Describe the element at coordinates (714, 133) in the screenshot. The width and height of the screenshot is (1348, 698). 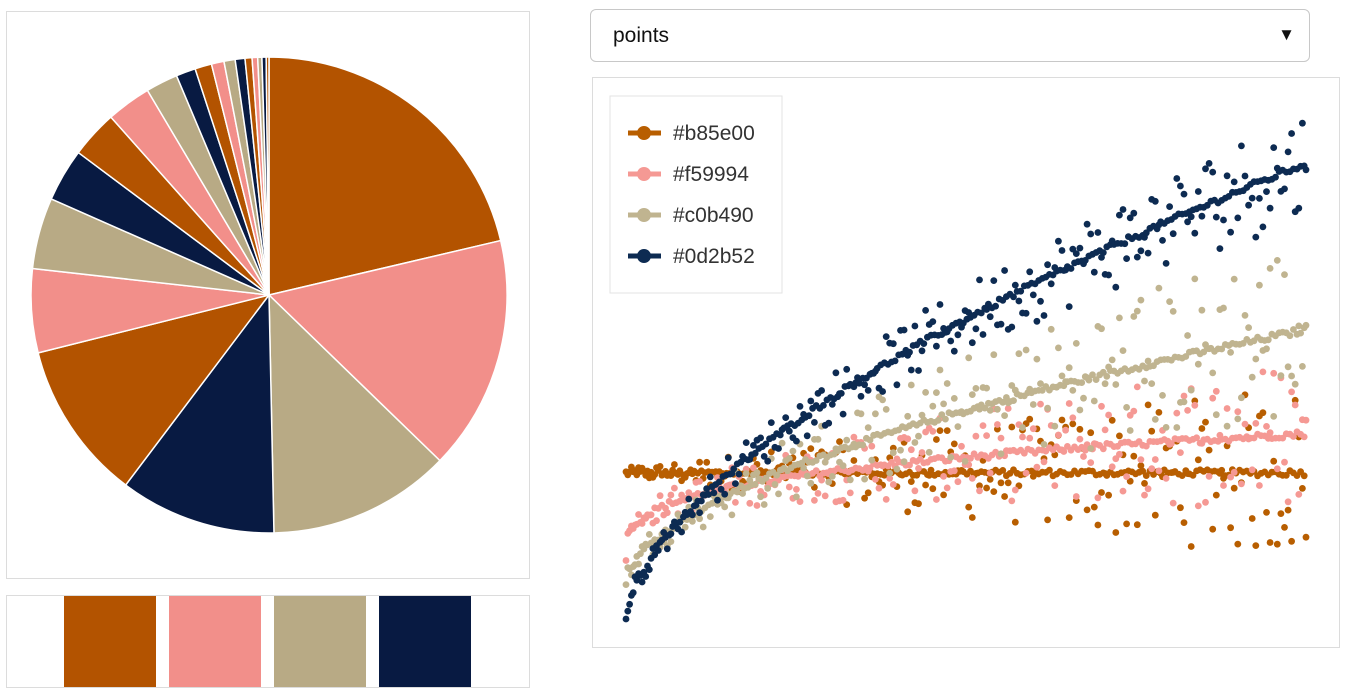
I see `legend-label-1: #b85e00` at that location.